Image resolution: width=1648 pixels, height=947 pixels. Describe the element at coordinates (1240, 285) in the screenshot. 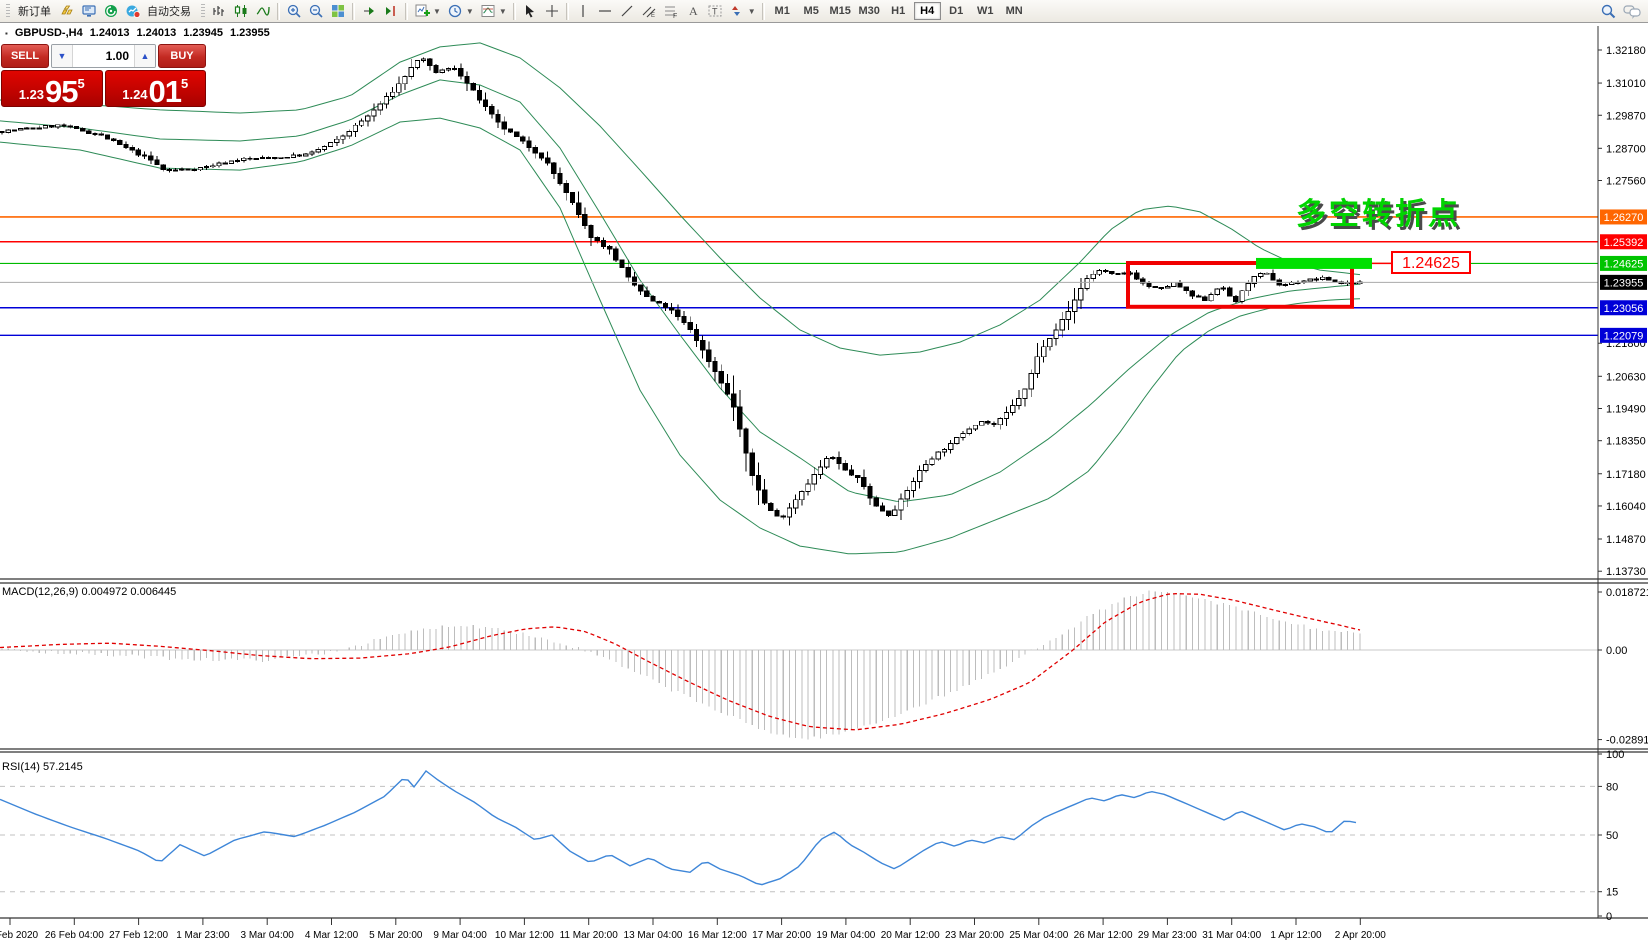

I see `red-consolidation-box` at that location.